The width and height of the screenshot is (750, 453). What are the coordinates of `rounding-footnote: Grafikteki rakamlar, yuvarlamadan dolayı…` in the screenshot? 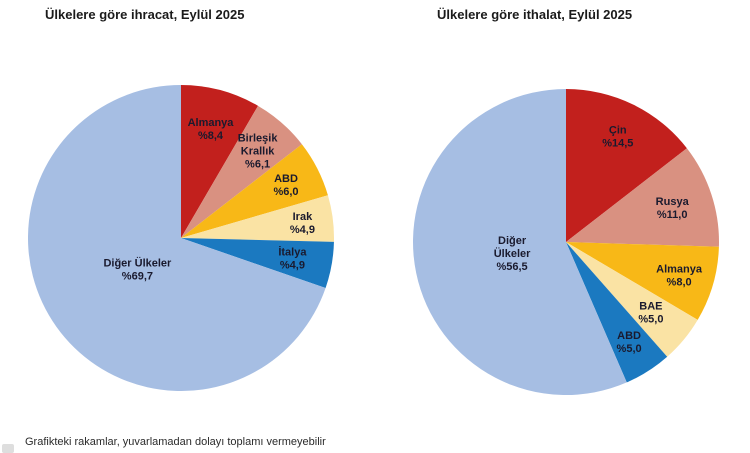 It's located at (175, 442).